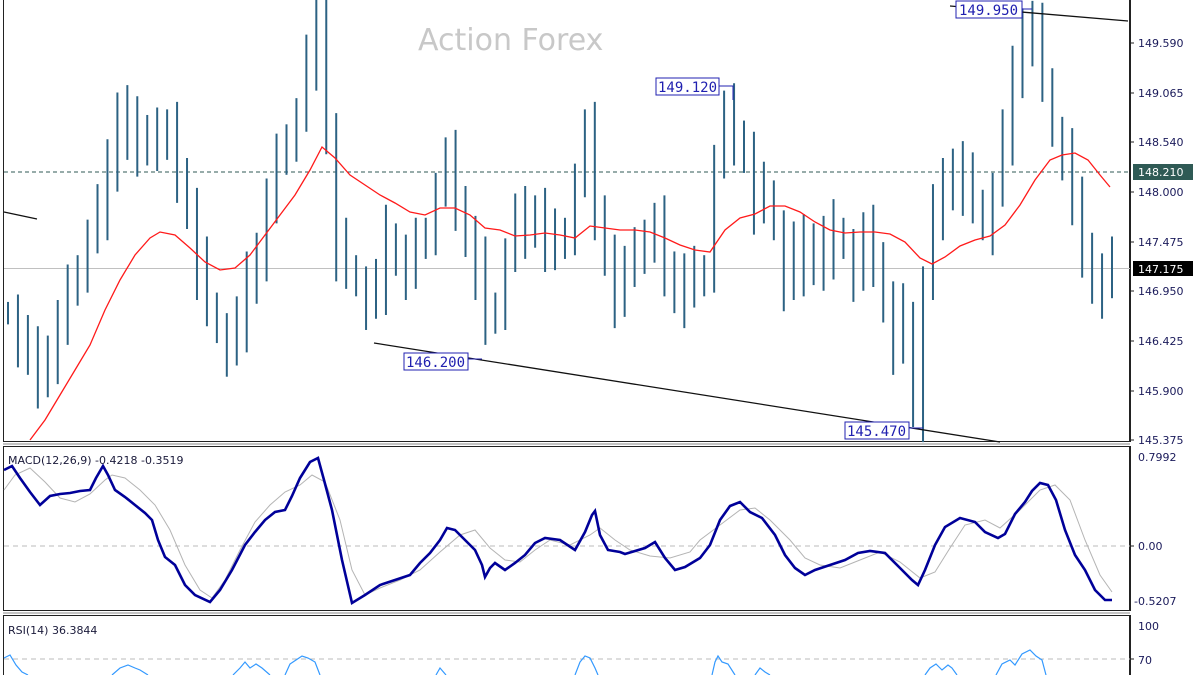 The height and width of the screenshot is (675, 1200). Describe the element at coordinates (1161, 43) in the screenshot. I see `svg-text: 149.590` at that location.